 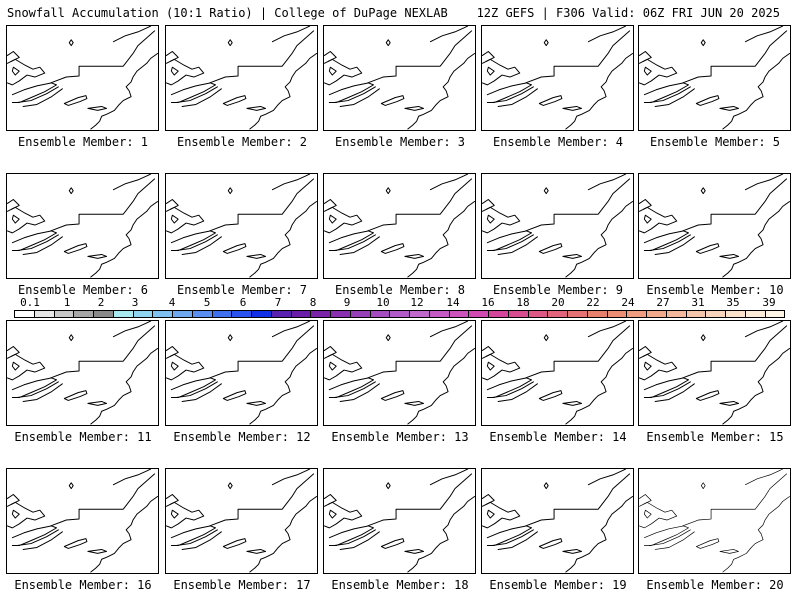 I want to click on ensemble-member-label: Ensemble Member: 20, so click(x=715, y=585).